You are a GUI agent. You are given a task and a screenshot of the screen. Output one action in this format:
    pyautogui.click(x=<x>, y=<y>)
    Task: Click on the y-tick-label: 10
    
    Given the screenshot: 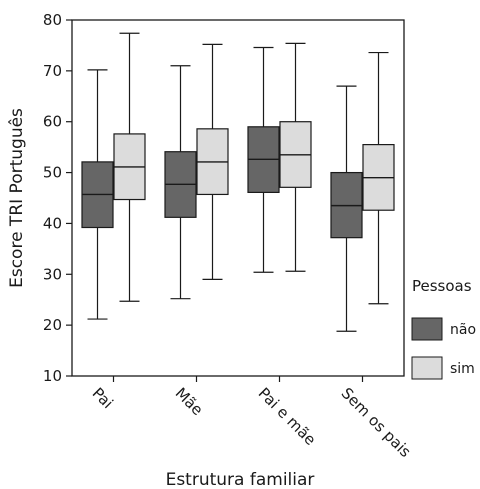 What is the action you would take?
    pyautogui.click(x=52, y=376)
    